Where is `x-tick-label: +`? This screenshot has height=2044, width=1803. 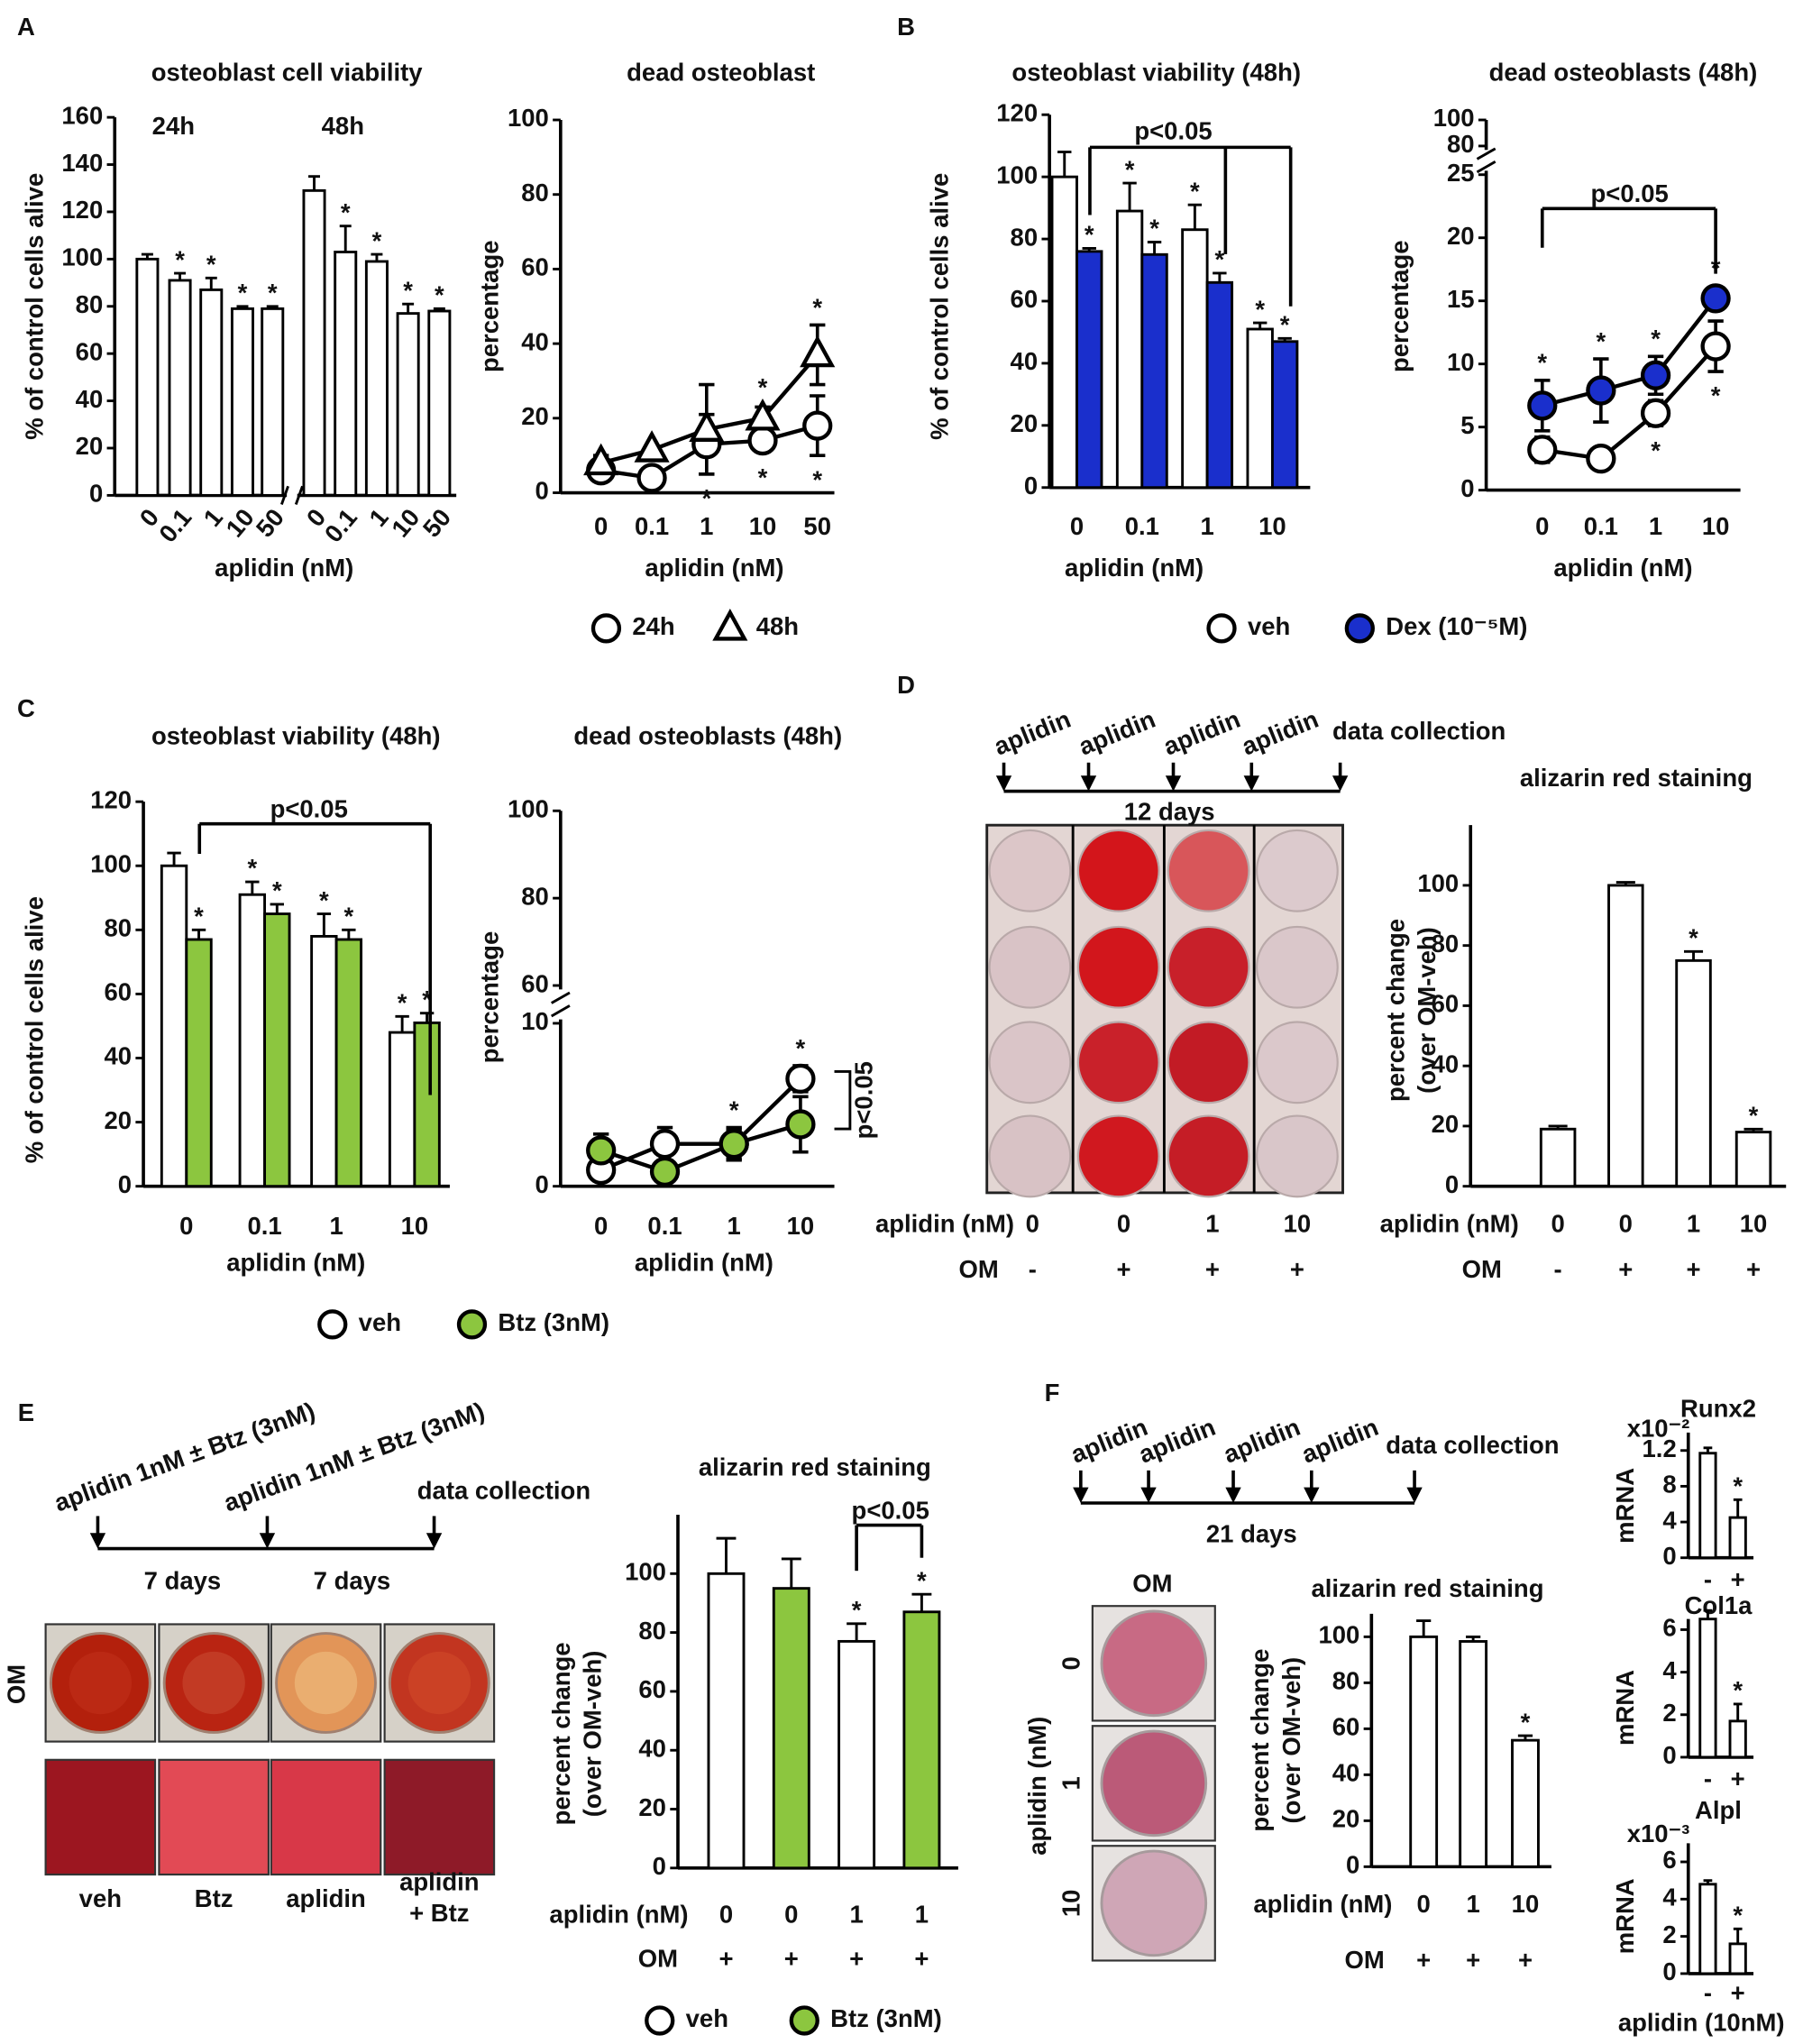 x-tick-label: + is located at coordinates (1738, 1778).